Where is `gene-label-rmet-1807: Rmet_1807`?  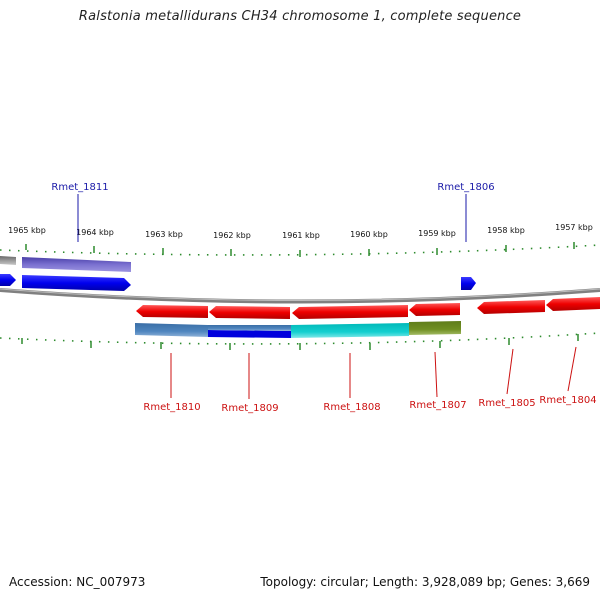 gene-label-rmet-1807: Rmet_1807 is located at coordinates (437, 405).